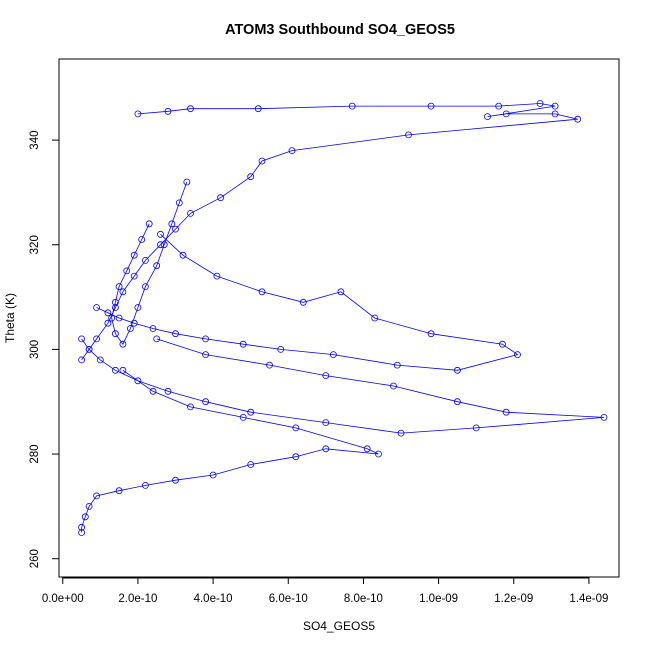 Image resolution: width=650 pixels, height=650 pixels. What do you see at coordinates (44, 349) in the screenshot?
I see `y-axis: 260 280 300 320 340` at bounding box center [44, 349].